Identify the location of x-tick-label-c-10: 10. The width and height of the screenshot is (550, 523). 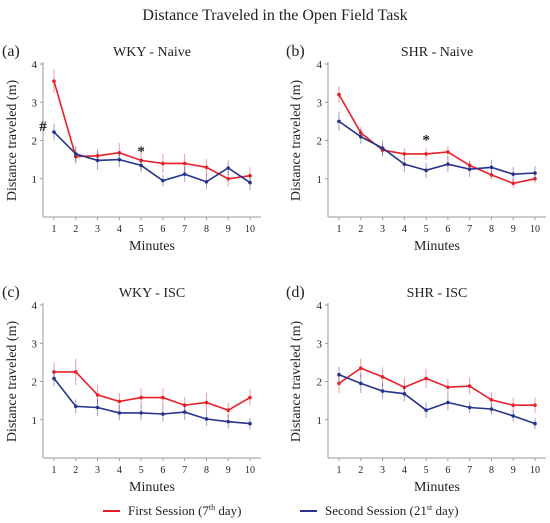
(250, 470).